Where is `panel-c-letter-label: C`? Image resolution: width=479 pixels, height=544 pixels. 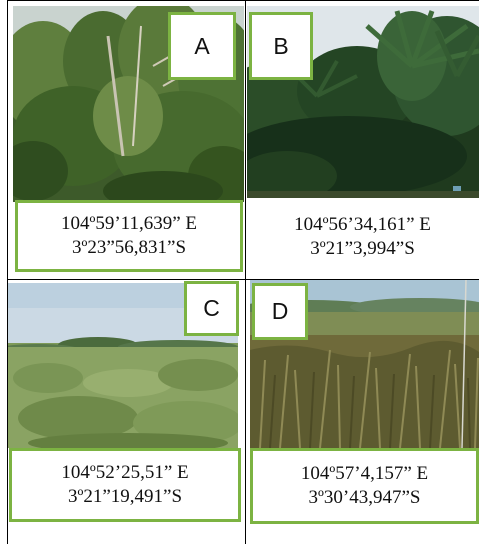 panel-c-letter-label: C is located at coordinates (211, 308).